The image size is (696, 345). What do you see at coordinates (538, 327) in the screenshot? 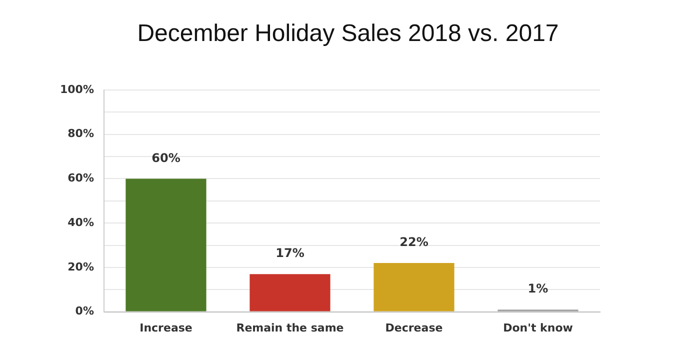
I see `x-tick-label: Don't know` at bounding box center [538, 327].